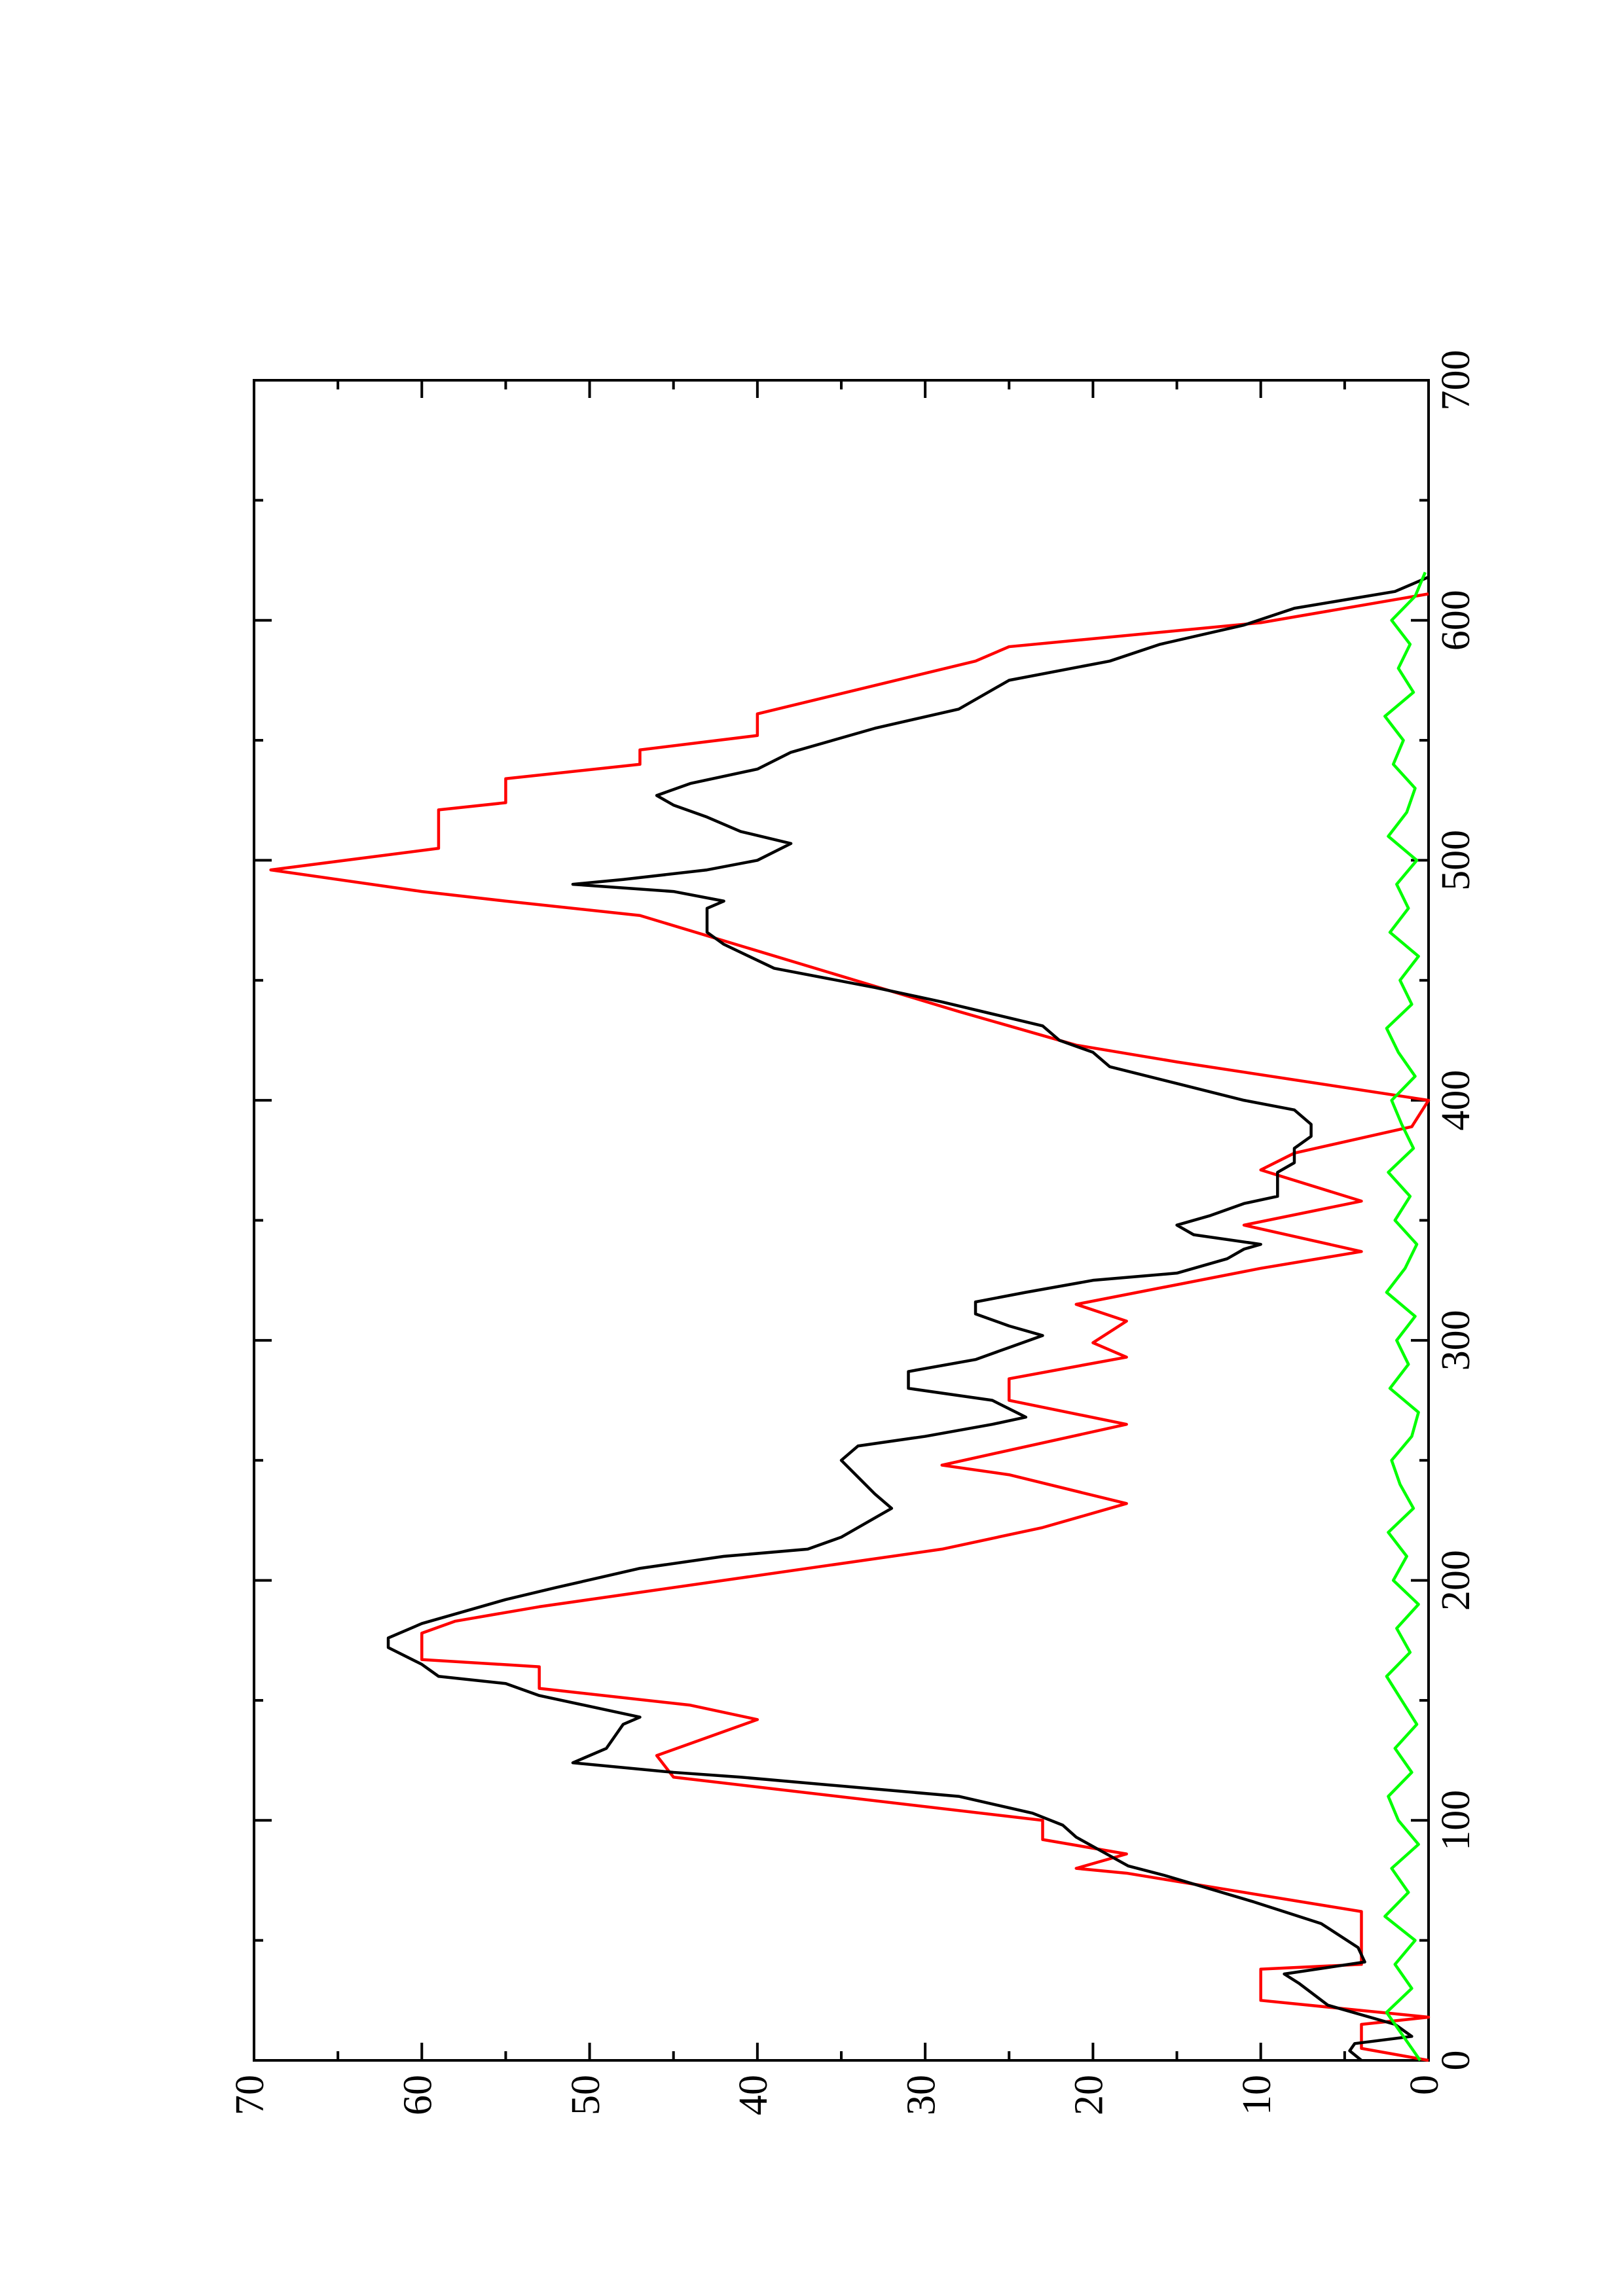  Describe the element at coordinates (921, 2095) in the screenshot. I see `y-tick-label: 30` at that location.